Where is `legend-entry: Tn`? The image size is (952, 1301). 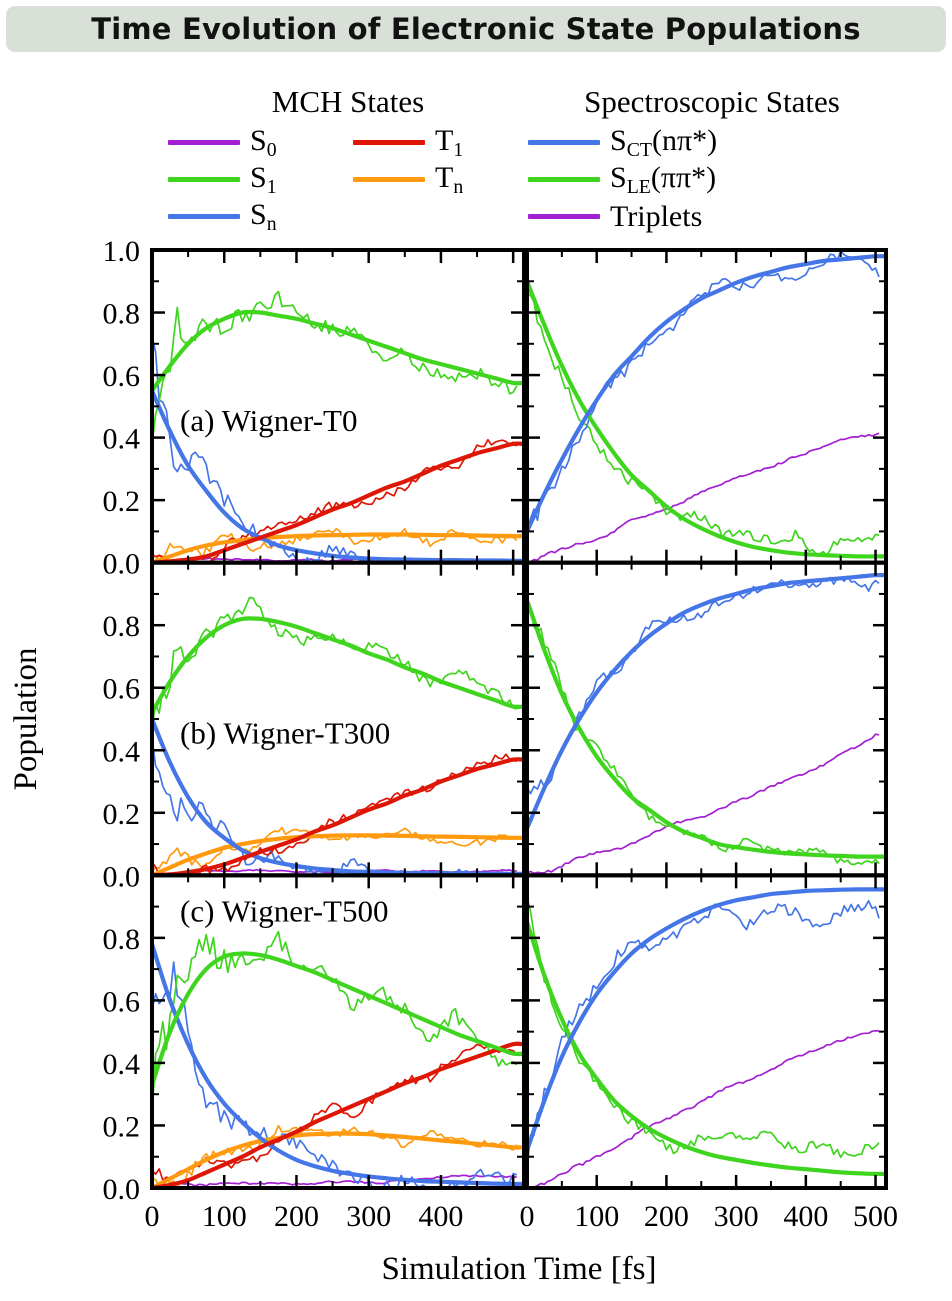 legend-entry: Tn is located at coordinates (440, 179).